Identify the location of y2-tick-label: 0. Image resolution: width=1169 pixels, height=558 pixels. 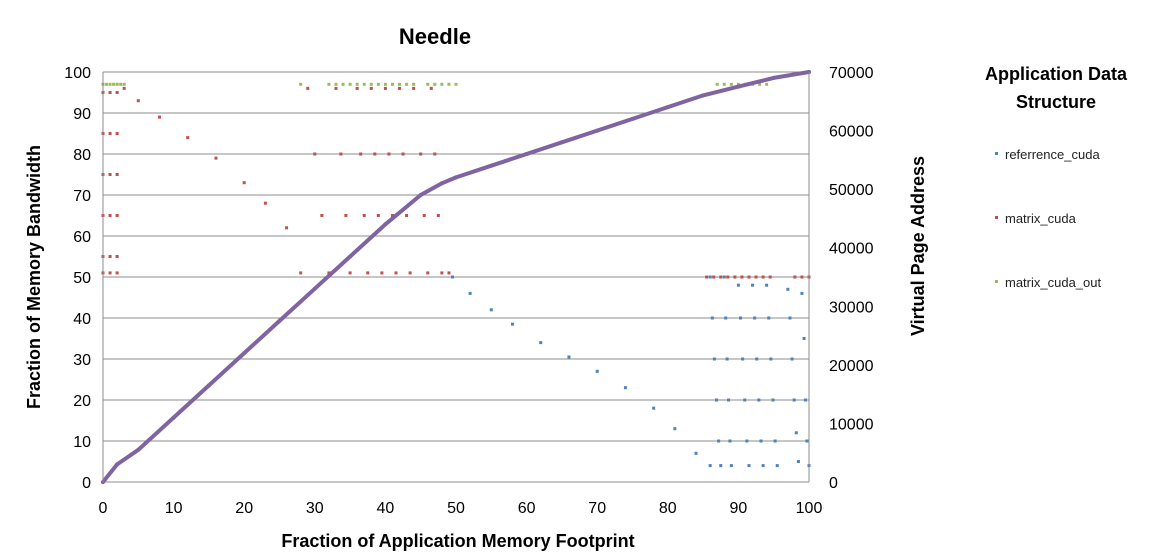
(833, 483).